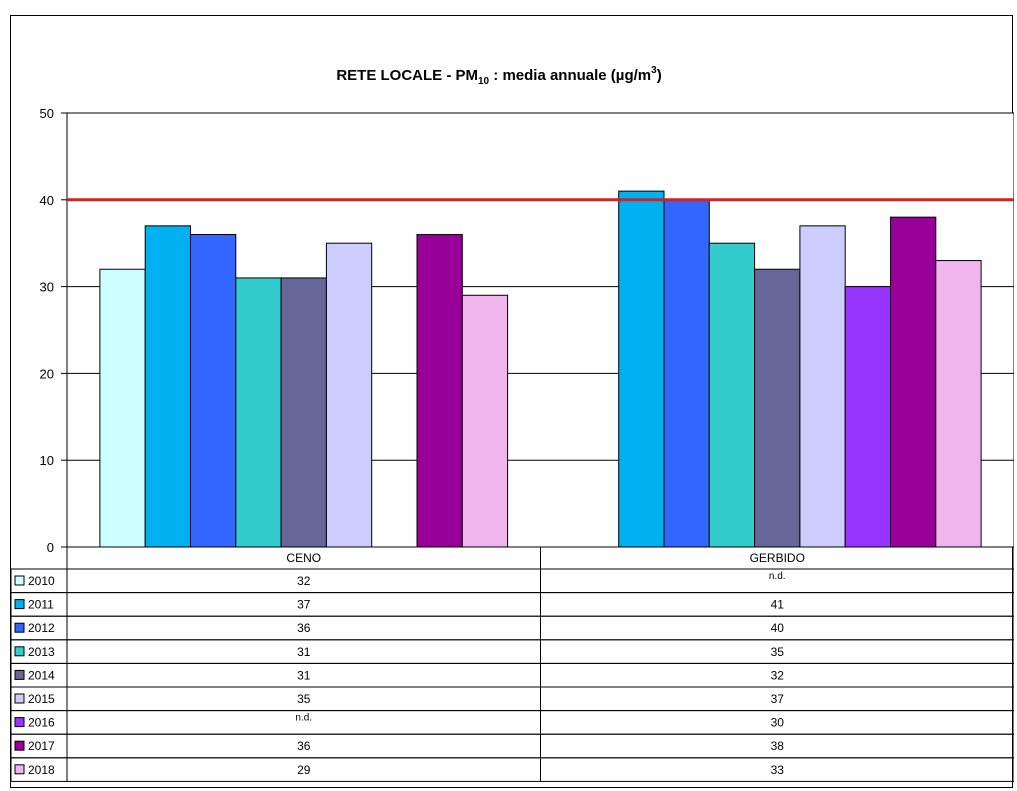 This screenshot has width=1017, height=791. I want to click on legend-label-2012: 2012, so click(41, 628).